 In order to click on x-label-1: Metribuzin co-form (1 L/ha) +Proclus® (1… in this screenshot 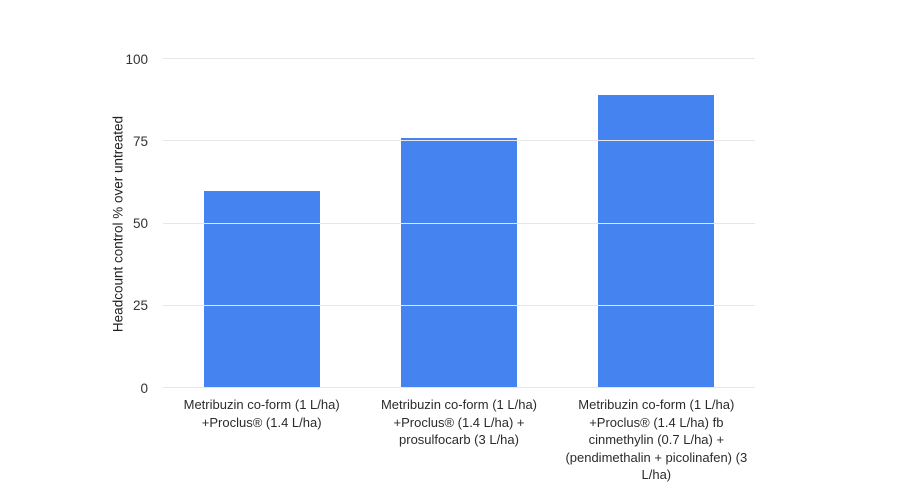, I will do `click(261, 413)`.